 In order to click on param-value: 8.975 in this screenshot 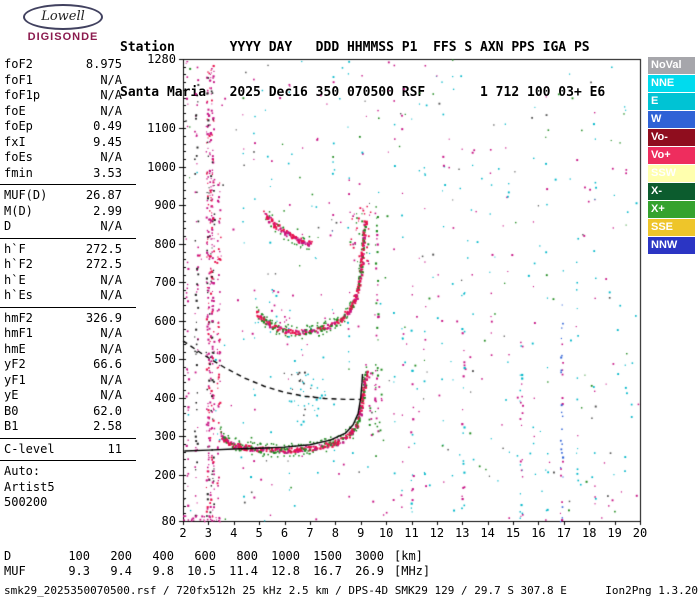, I will do `click(103, 64)`.